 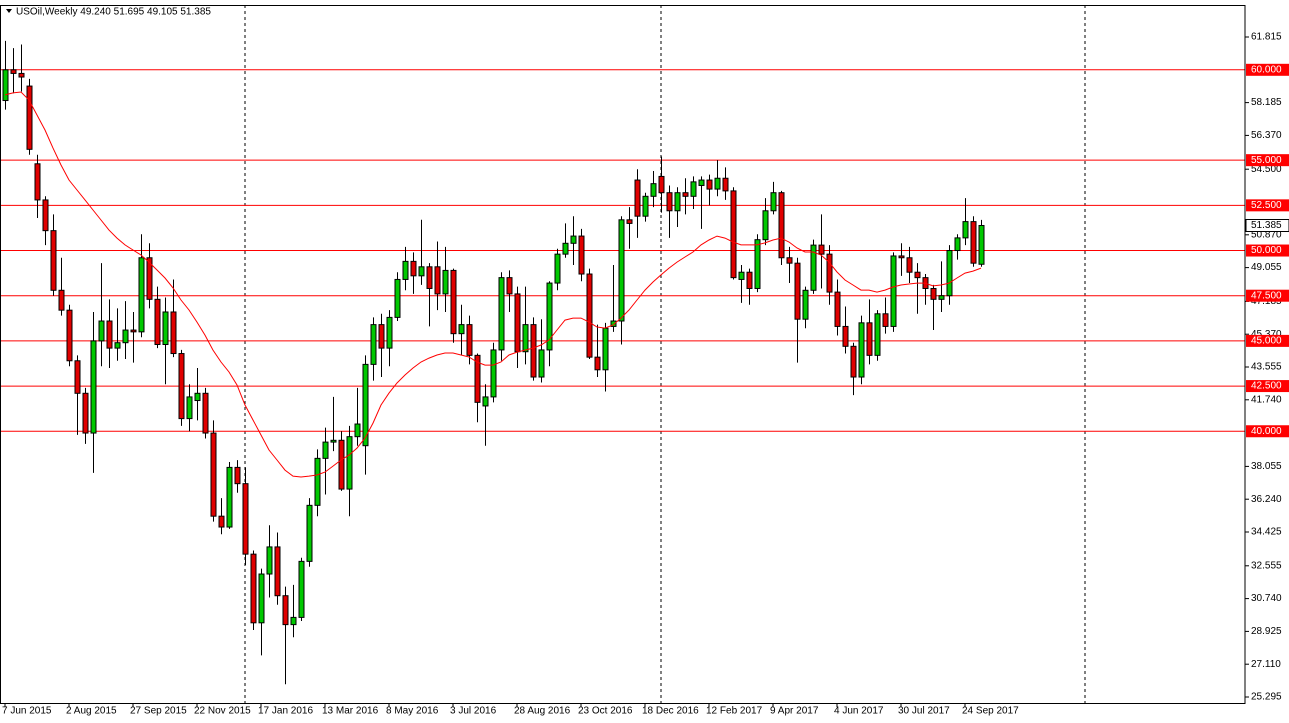 What do you see at coordinates (1266, 225) in the screenshot?
I see `price-label: 51.385` at bounding box center [1266, 225].